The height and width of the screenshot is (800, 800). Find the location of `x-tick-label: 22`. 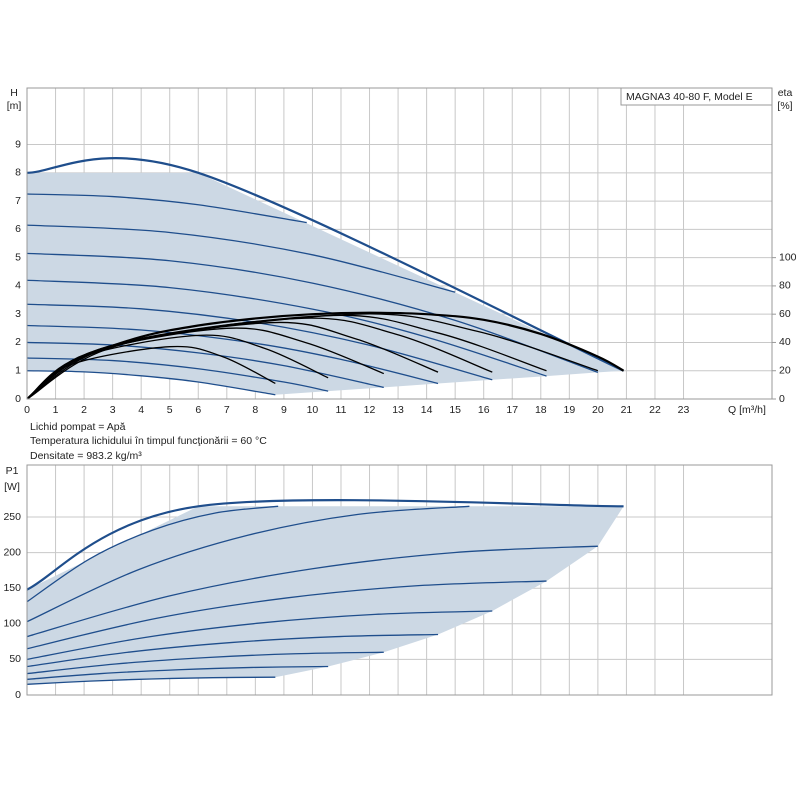

x-tick-label: 22 is located at coordinates (655, 410).